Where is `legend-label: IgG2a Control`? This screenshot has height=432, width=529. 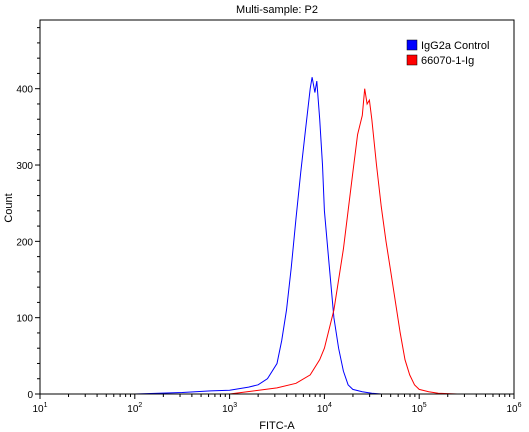
legend-label: IgG2a Control is located at coordinates (455, 46).